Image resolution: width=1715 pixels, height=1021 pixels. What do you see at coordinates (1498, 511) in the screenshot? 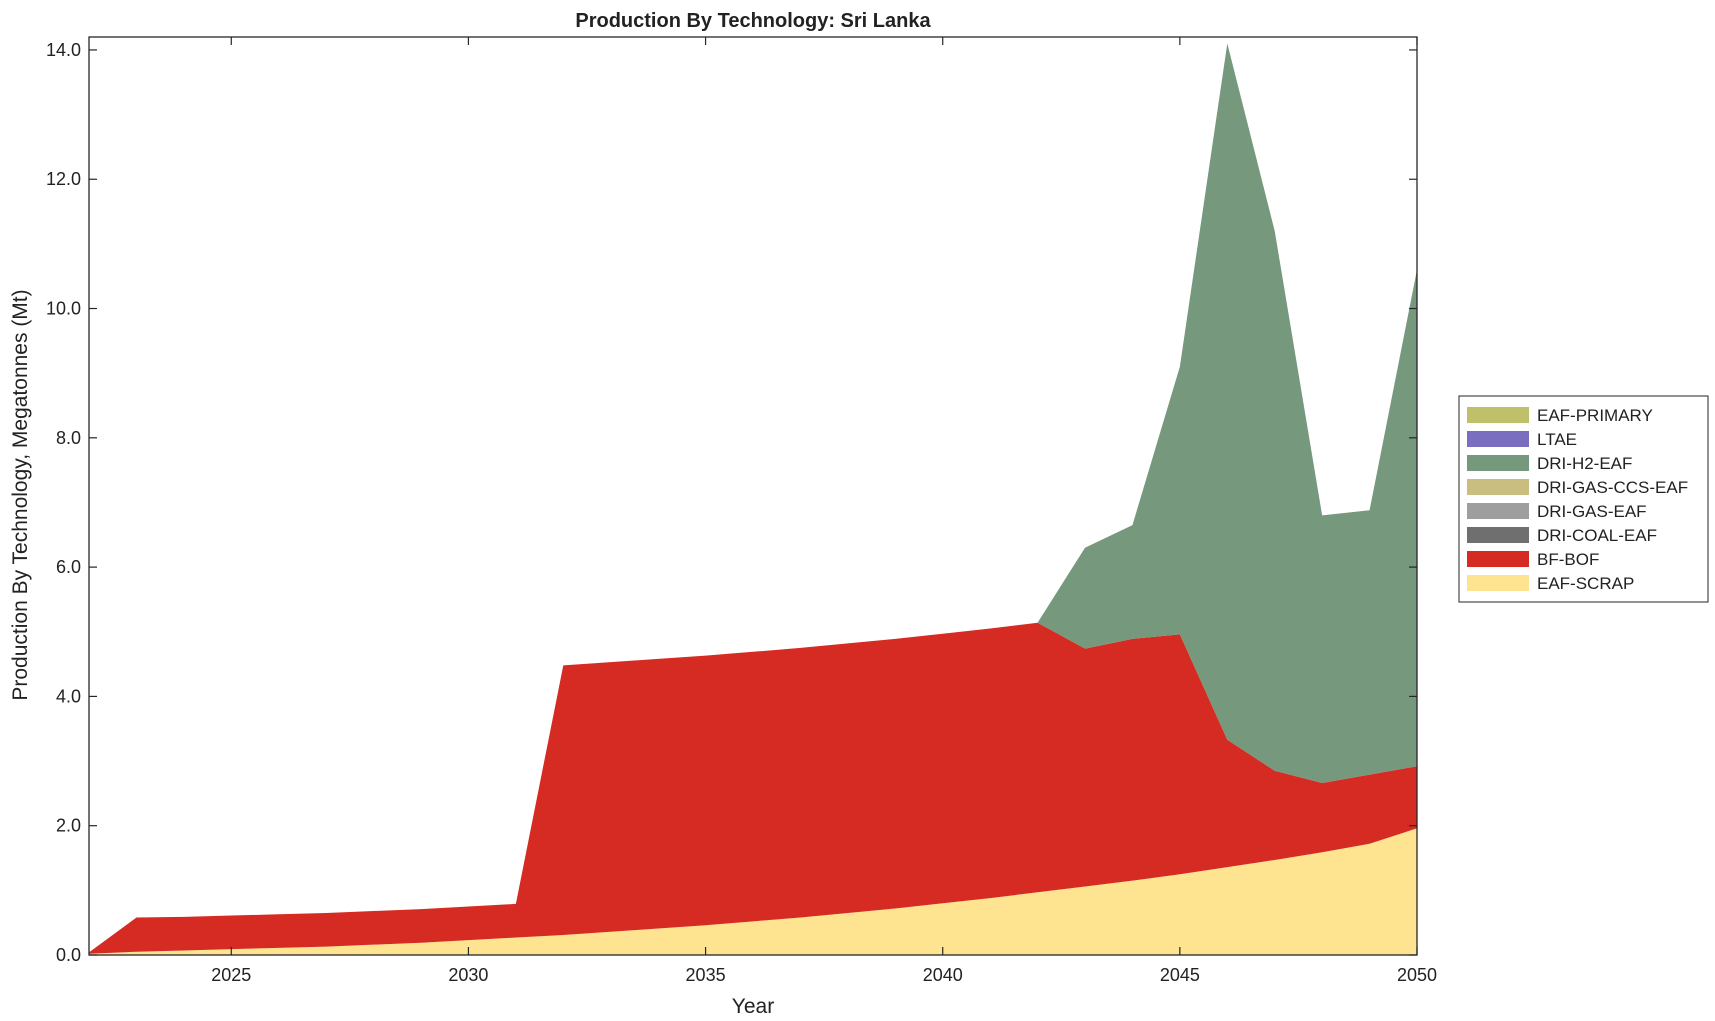
I see `legend-swatch-dri-gas-eaf` at bounding box center [1498, 511].